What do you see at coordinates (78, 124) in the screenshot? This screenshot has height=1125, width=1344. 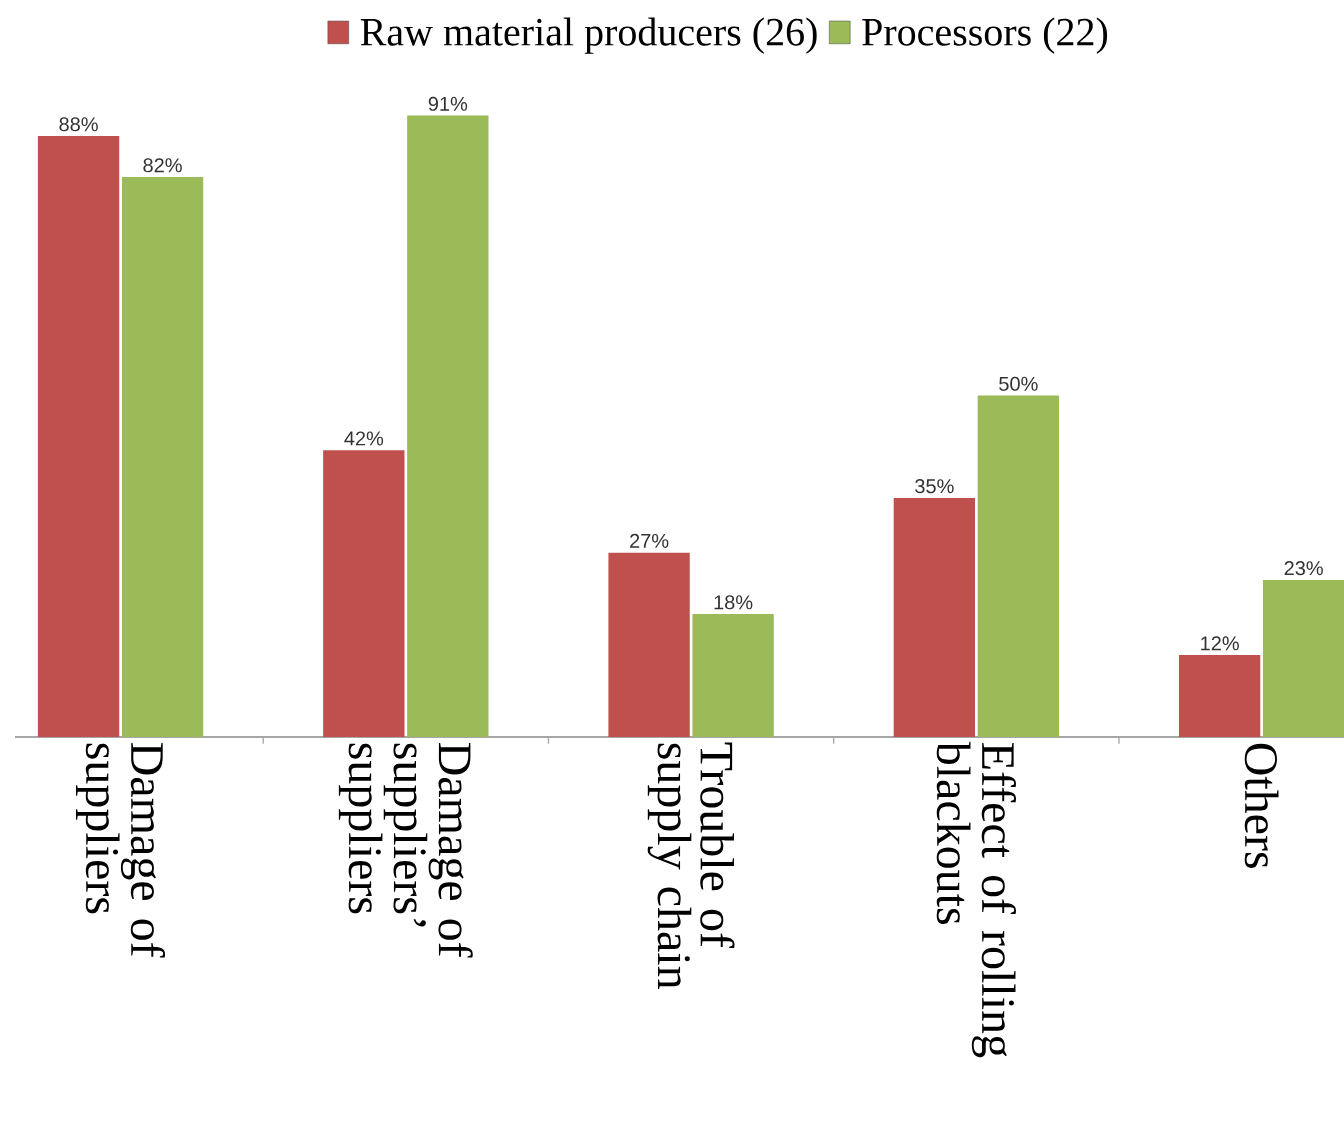 I see `data-label: 88%` at bounding box center [78, 124].